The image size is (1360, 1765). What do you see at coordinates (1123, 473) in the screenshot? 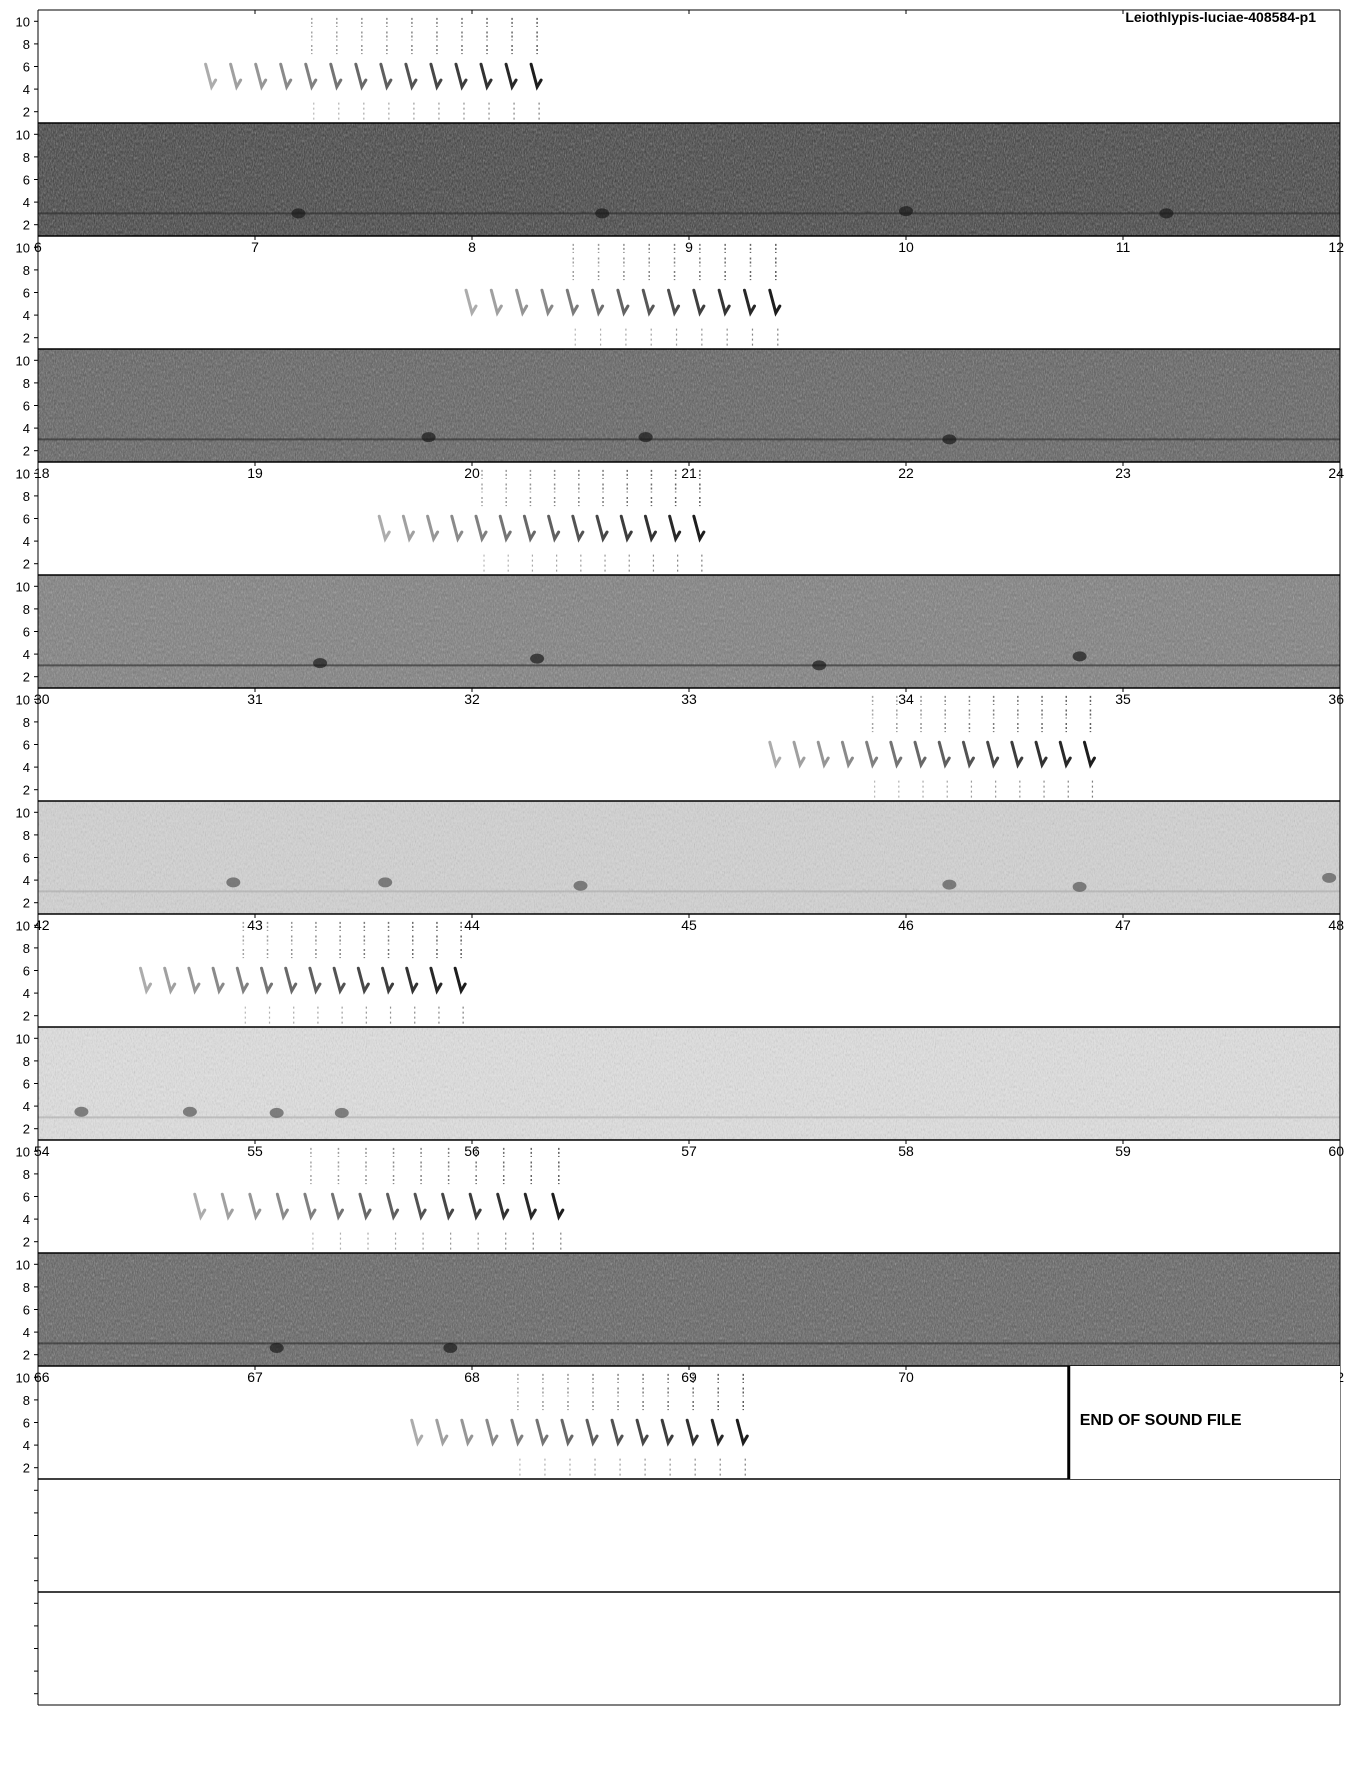
I see `x-tick-label: 23` at bounding box center [1123, 473].